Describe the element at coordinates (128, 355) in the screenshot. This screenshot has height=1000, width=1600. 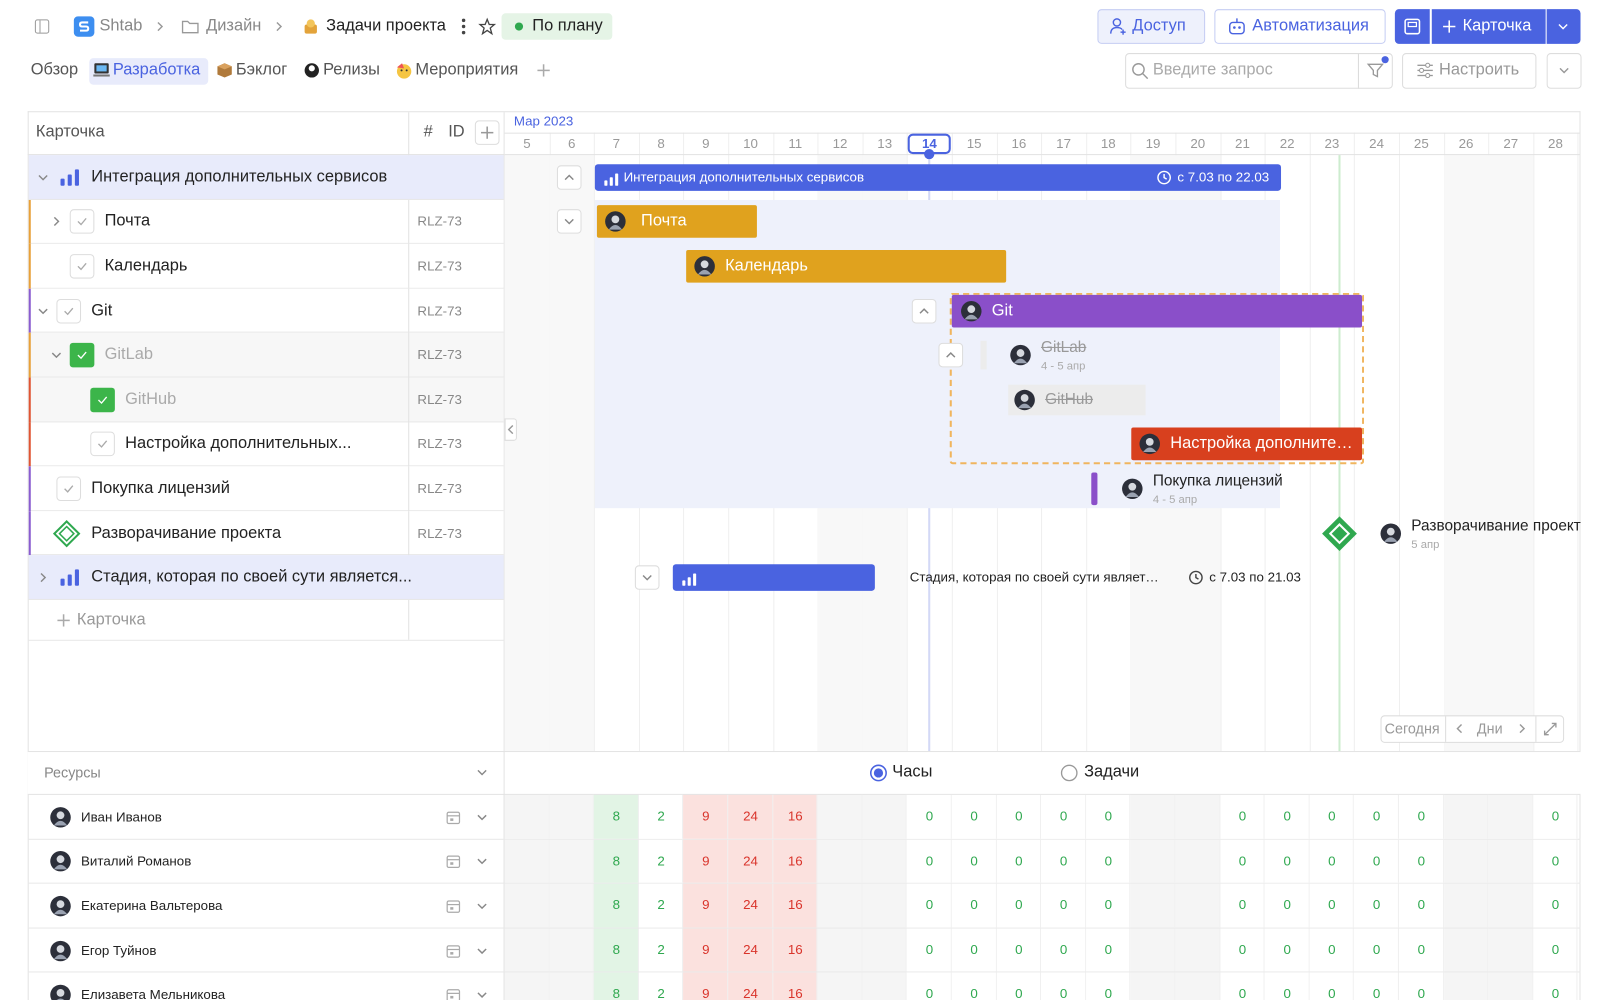
I see `row-title: GitLab` at that location.